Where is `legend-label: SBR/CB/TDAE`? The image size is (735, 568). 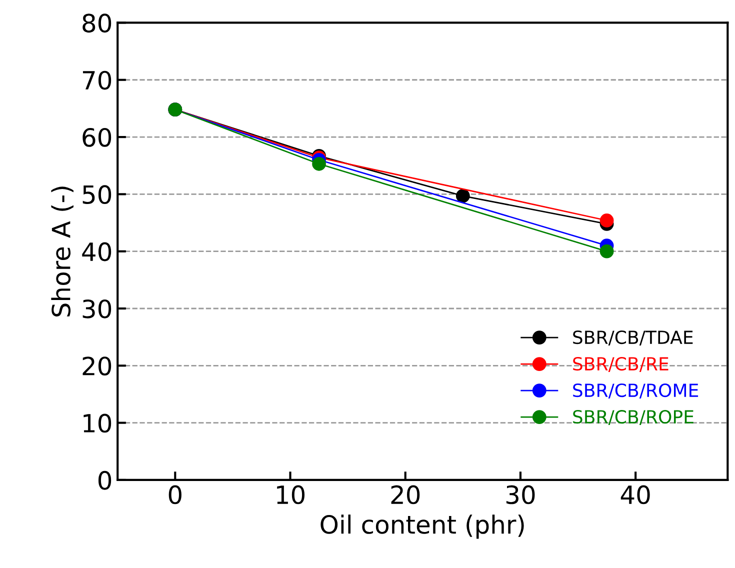
legend-label: SBR/CB/TDAE is located at coordinates (633, 338).